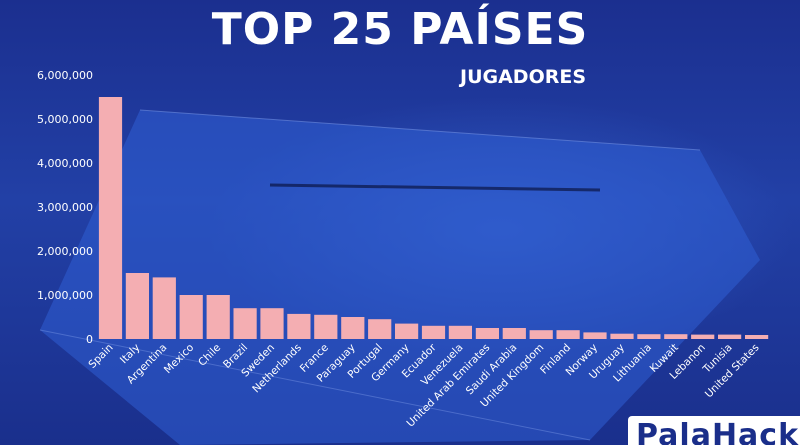  Describe the element at coordinates (523, 77) in the screenshot. I see `chart-subtitle: JUGADORES` at that location.